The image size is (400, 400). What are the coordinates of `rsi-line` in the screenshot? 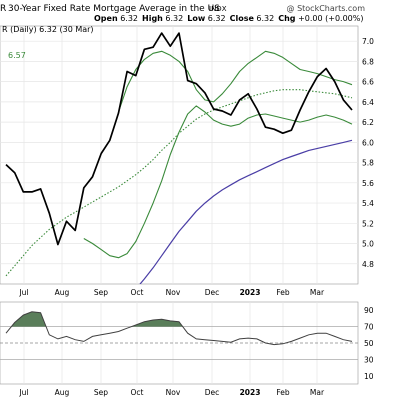 It's located at (179, 328).